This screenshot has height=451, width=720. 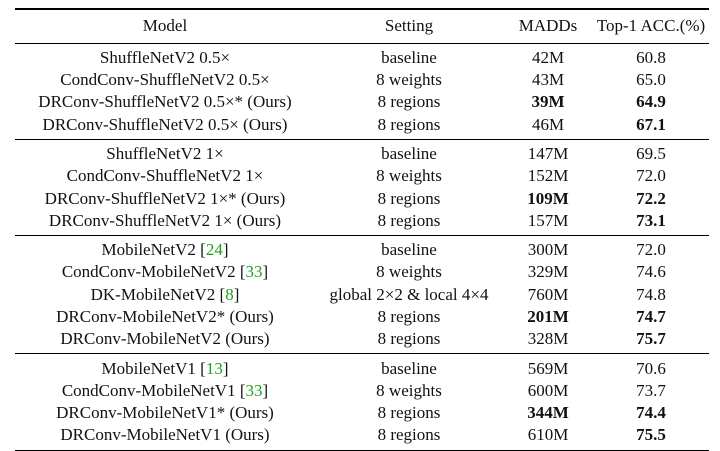 I want to click on cell-model: MobileNetV2 [24], so click(x=165, y=250).